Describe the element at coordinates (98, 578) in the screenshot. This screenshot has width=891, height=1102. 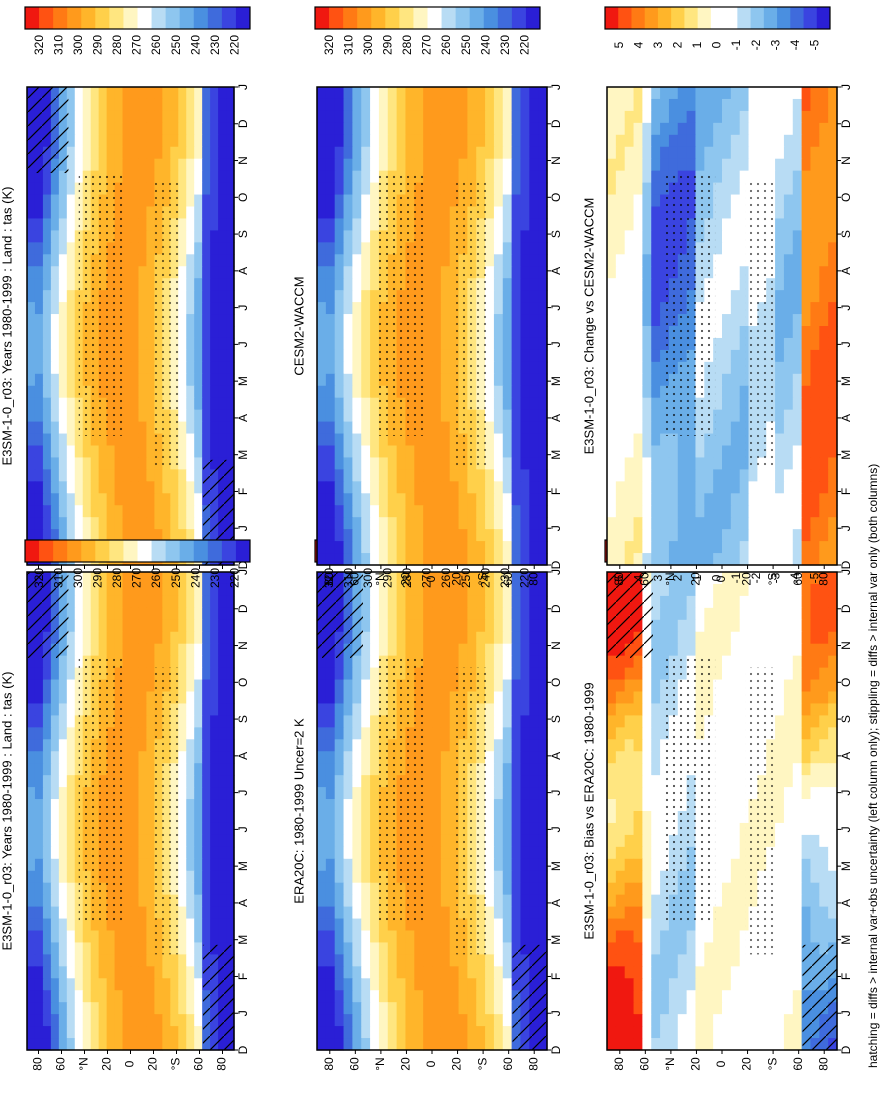
I see `colorbar-tick-label: 290` at that location.